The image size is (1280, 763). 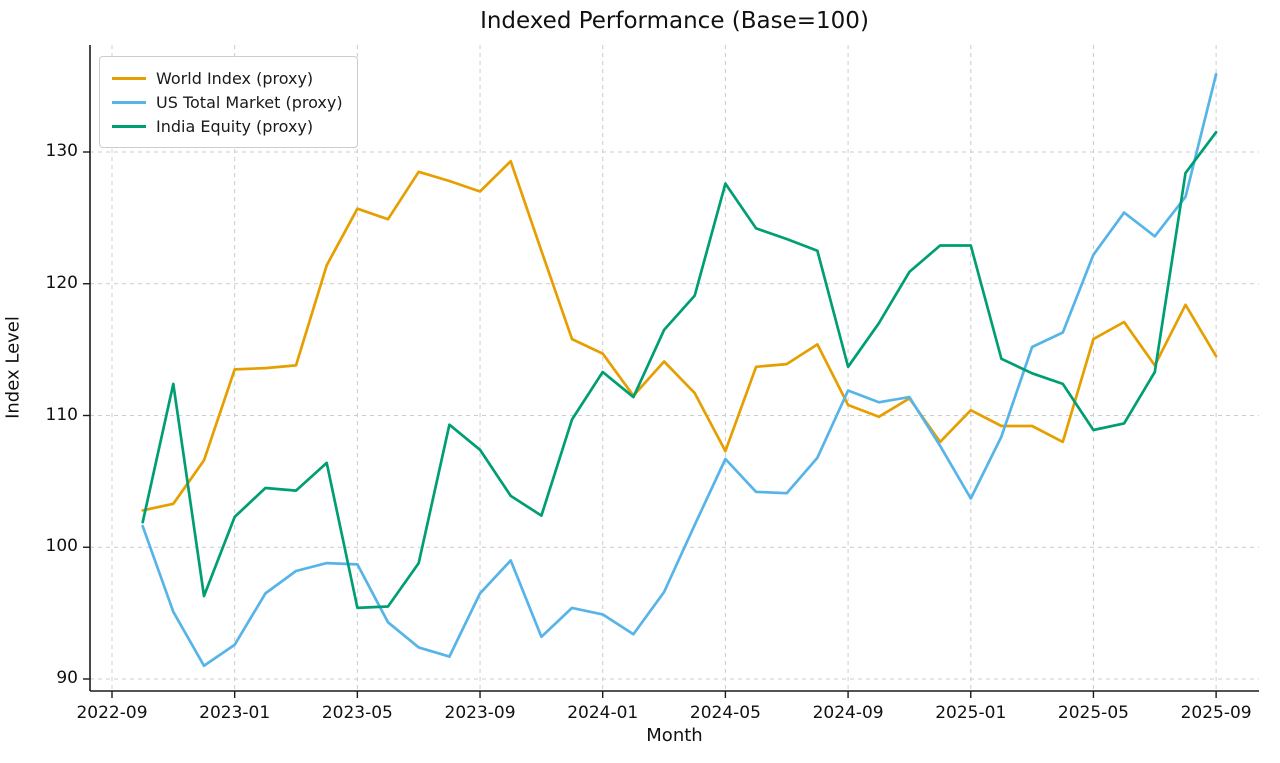 What do you see at coordinates (725, 713) in the screenshot?
I see `x-tick-label: 2024-05` at bounding box center [725, 713].